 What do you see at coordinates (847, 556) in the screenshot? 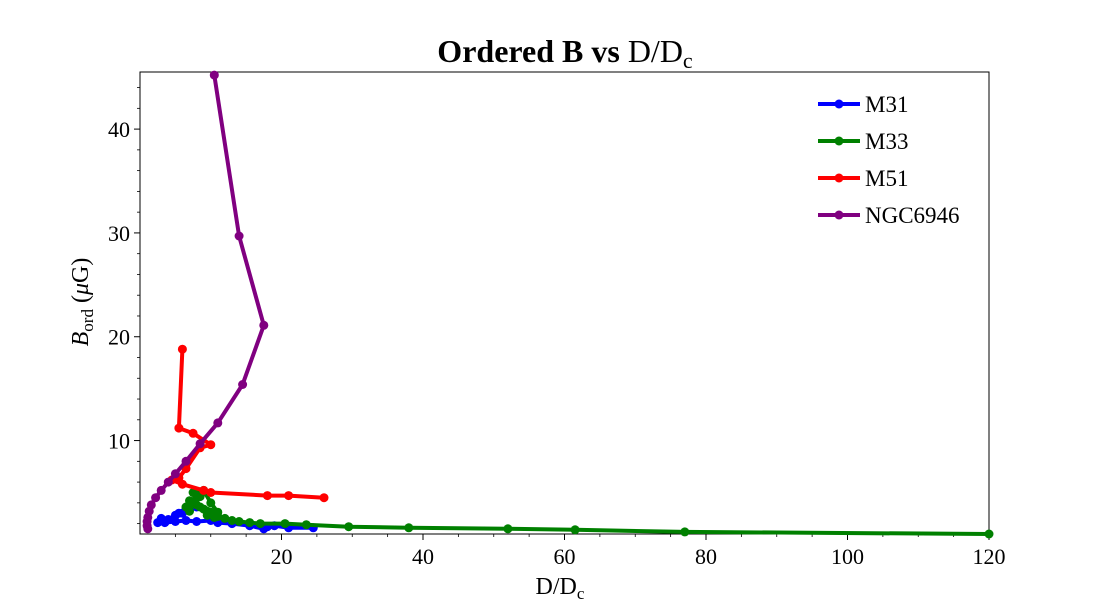
I see `x-tick-label-100: 100` at bounding box center [847, 556].